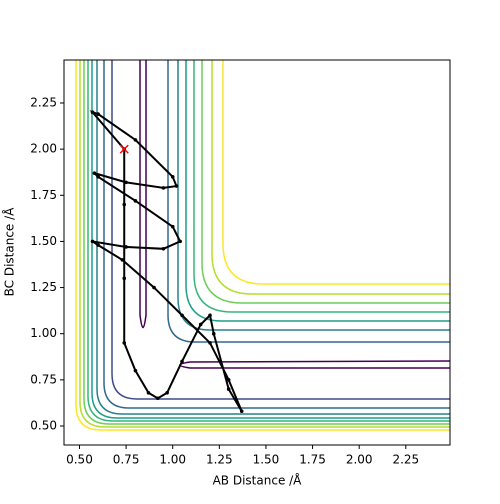 Image resolution: width=500 pixels, height=504 pixels. What do you see at coordinates (9, 252) in the screenshot?
I see `y-axis-label: BC Distance /Å` at bounding box center [9, 252].